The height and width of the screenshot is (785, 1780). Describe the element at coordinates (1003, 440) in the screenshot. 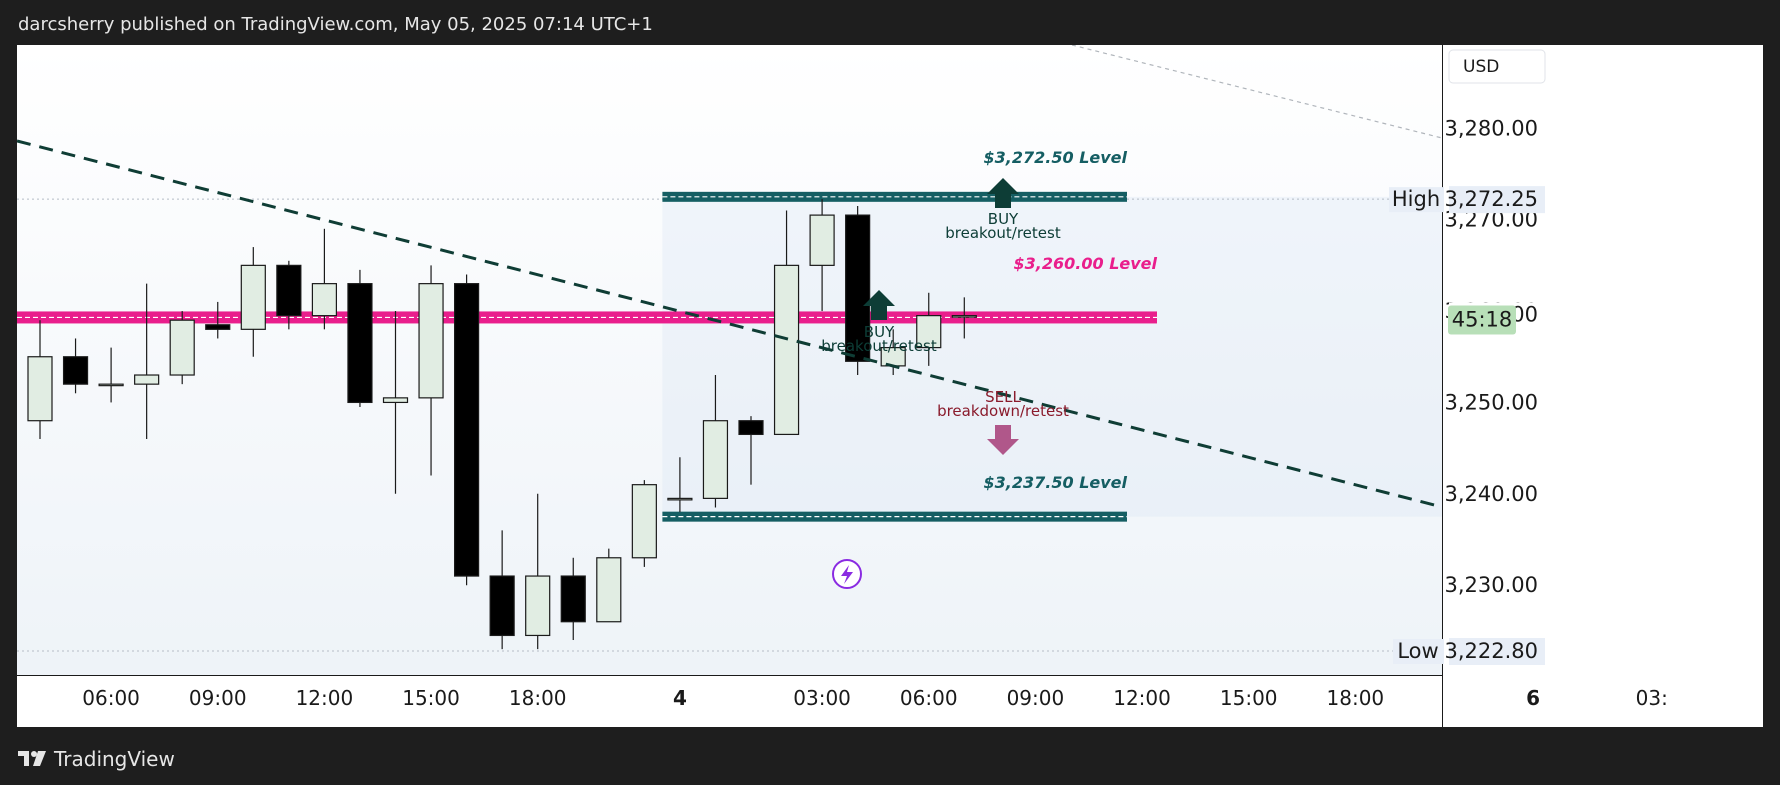

I see `sell-arrow-icon` at that location.